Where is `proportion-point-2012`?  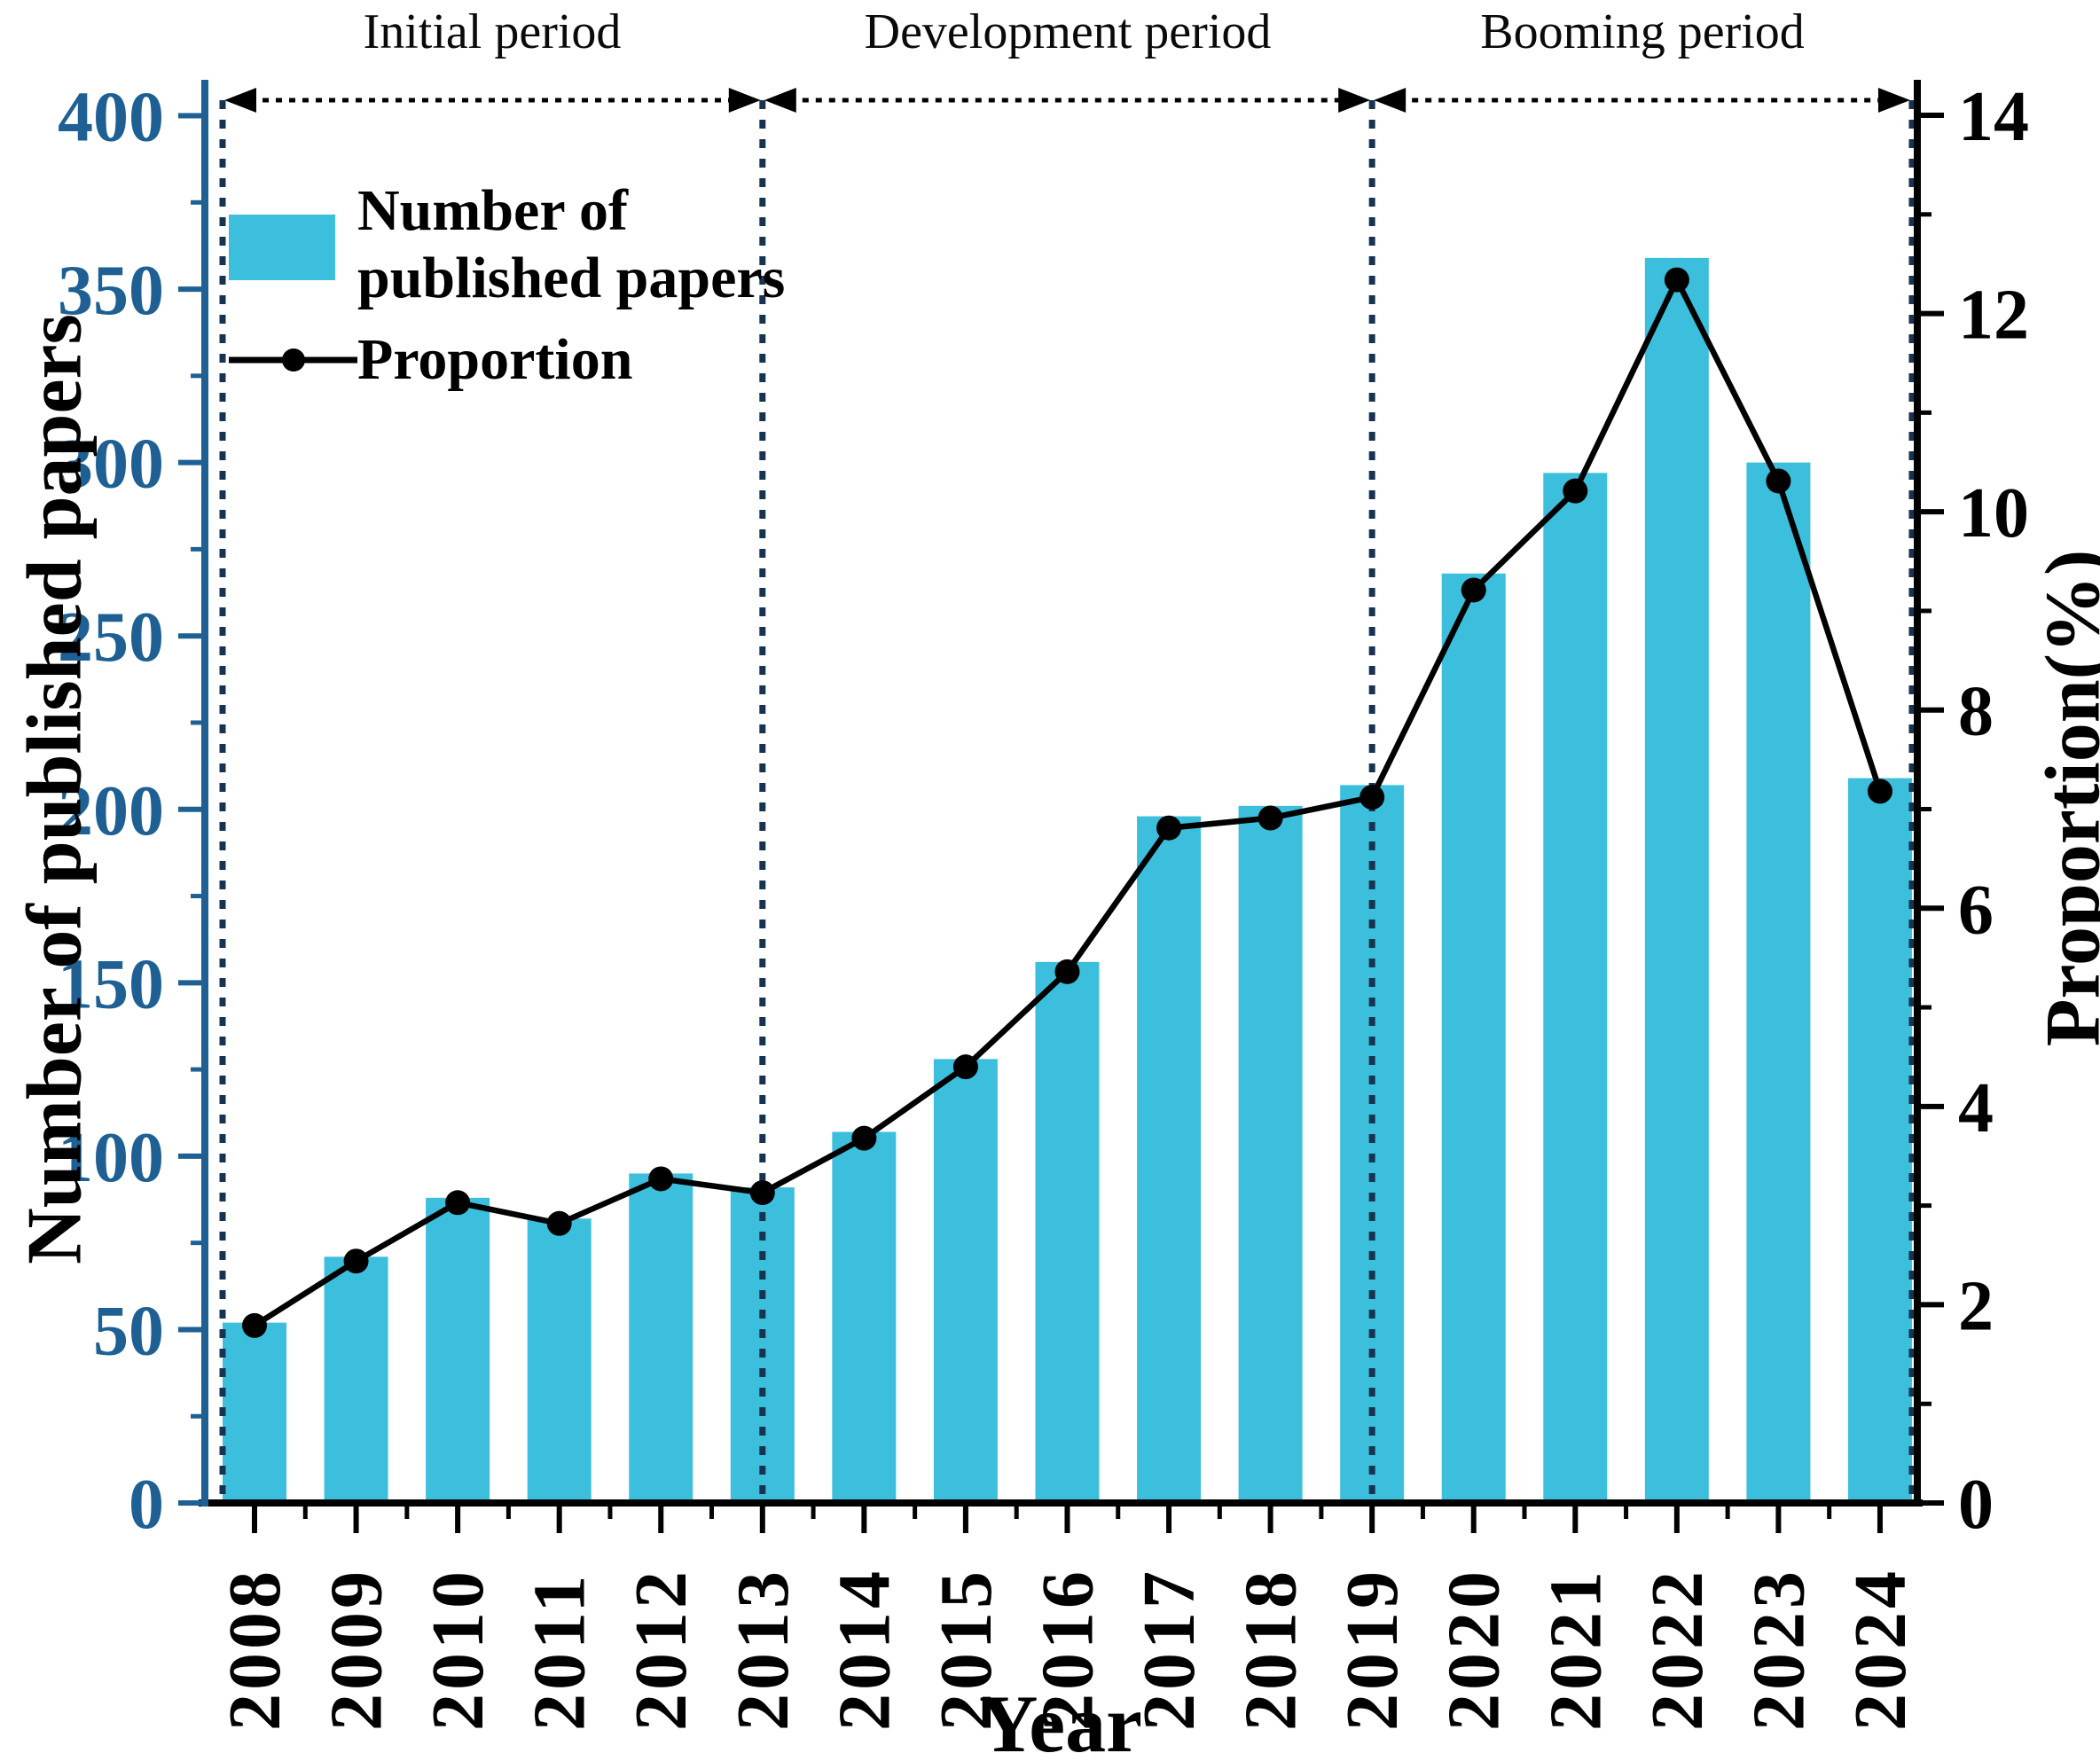 proportion-point-2012 is located at coordinates (661, 1179).